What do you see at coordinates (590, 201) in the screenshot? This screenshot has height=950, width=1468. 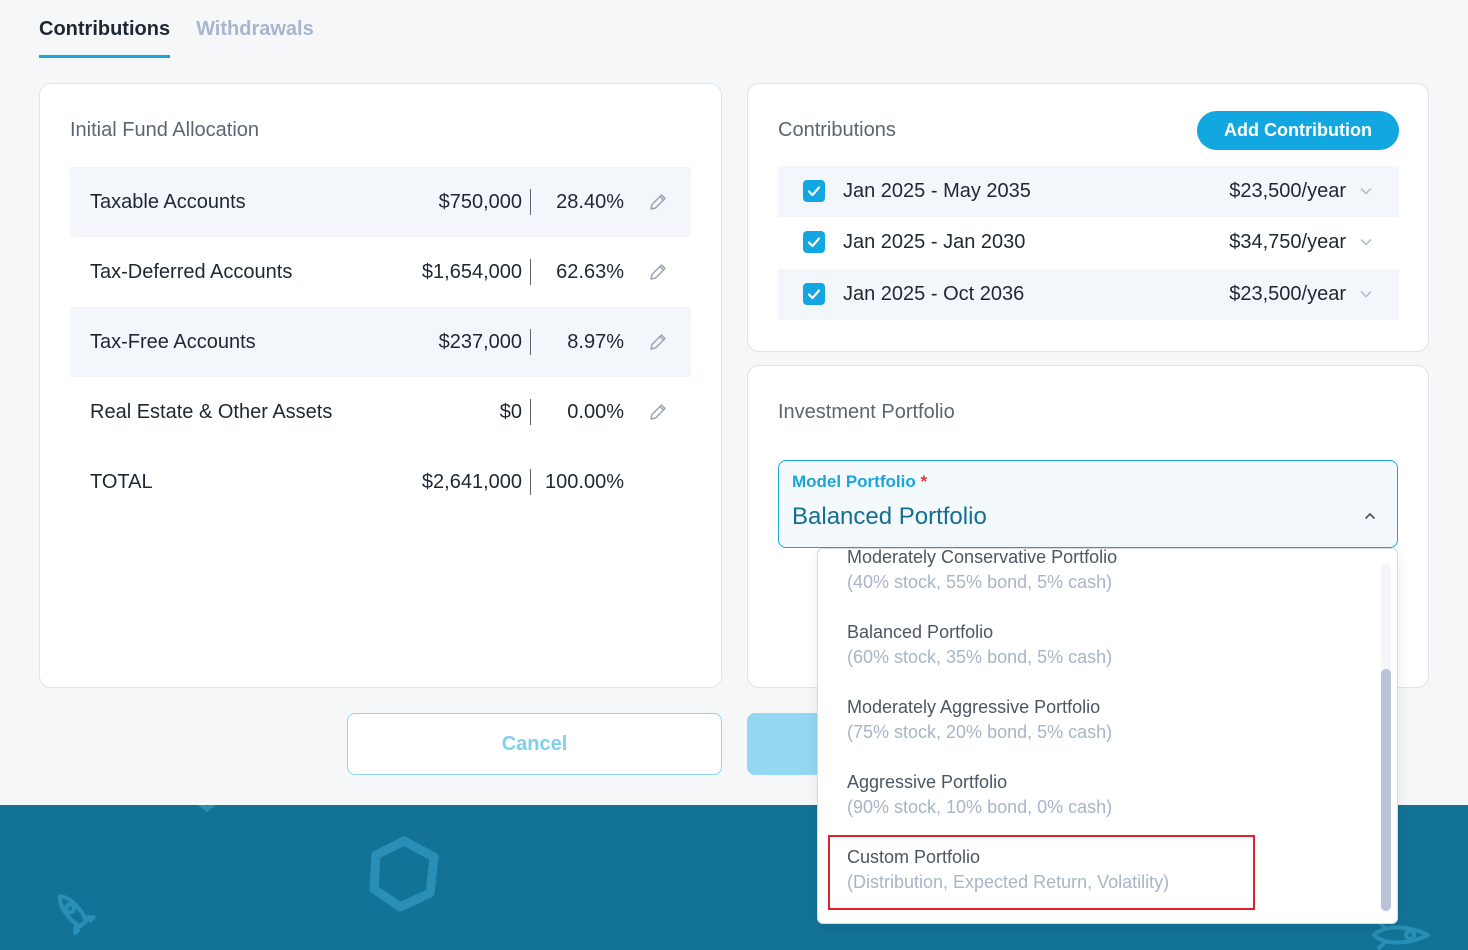 I see `allocation-row-percent: 28.40%` at bounding box center [590, 201].